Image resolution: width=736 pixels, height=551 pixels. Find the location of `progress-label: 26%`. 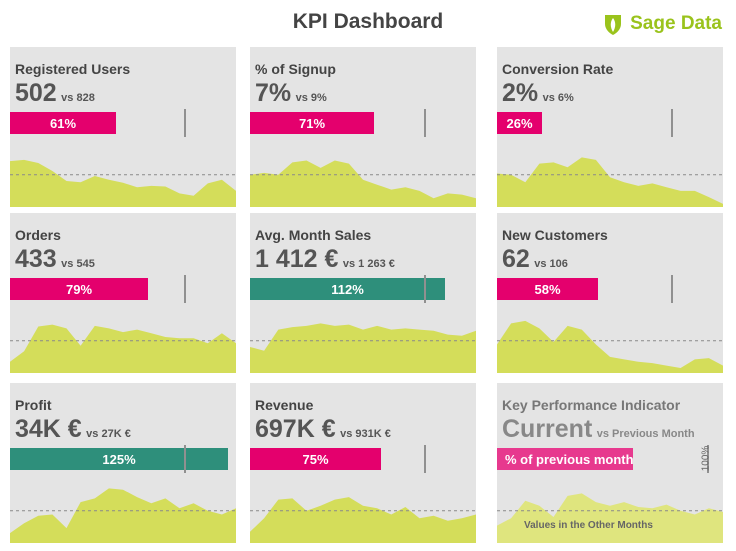

progress-label: 26% is located at coordinates (519, 123).